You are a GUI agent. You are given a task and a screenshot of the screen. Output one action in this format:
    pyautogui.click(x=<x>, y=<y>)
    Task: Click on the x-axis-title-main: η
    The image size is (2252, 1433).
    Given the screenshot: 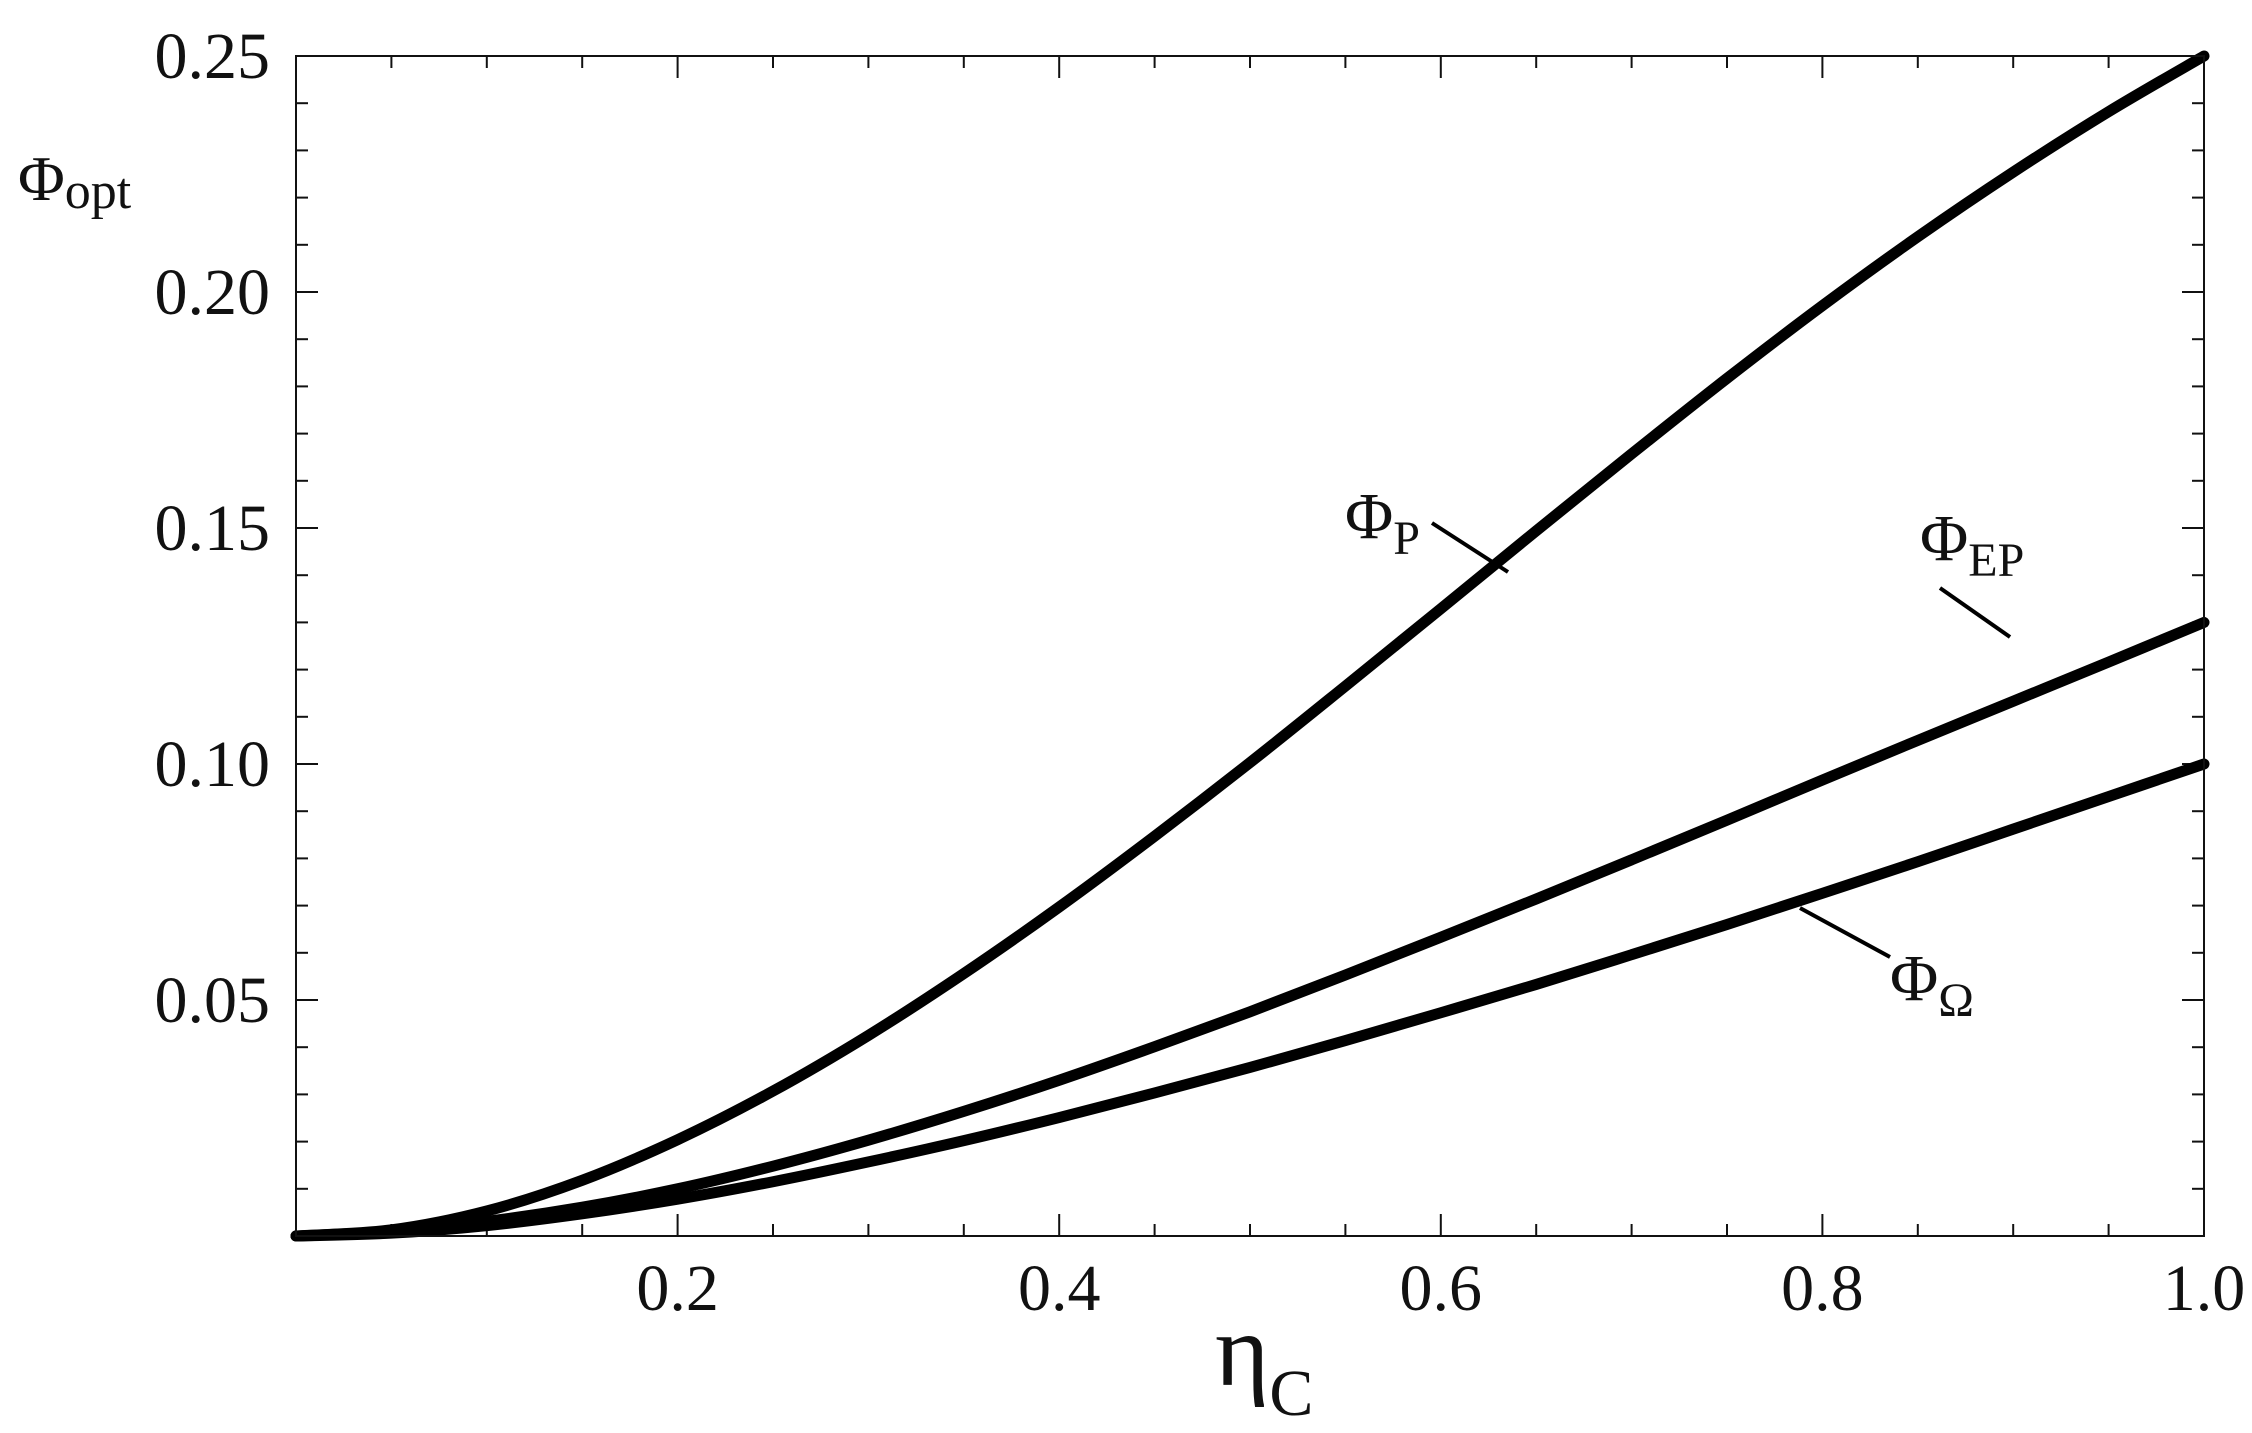 What is the action you would take?
    pyautogui.click(x=1242, y=1350)
    